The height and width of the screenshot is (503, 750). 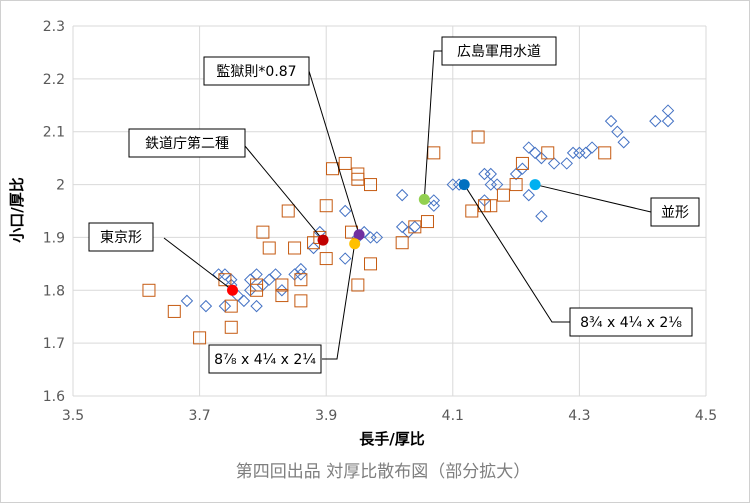 What do you see at coordinates (391, 439) in the screenshot?
I see `x-axis-title: 長手/厚比` at bounding box center [391, 439].